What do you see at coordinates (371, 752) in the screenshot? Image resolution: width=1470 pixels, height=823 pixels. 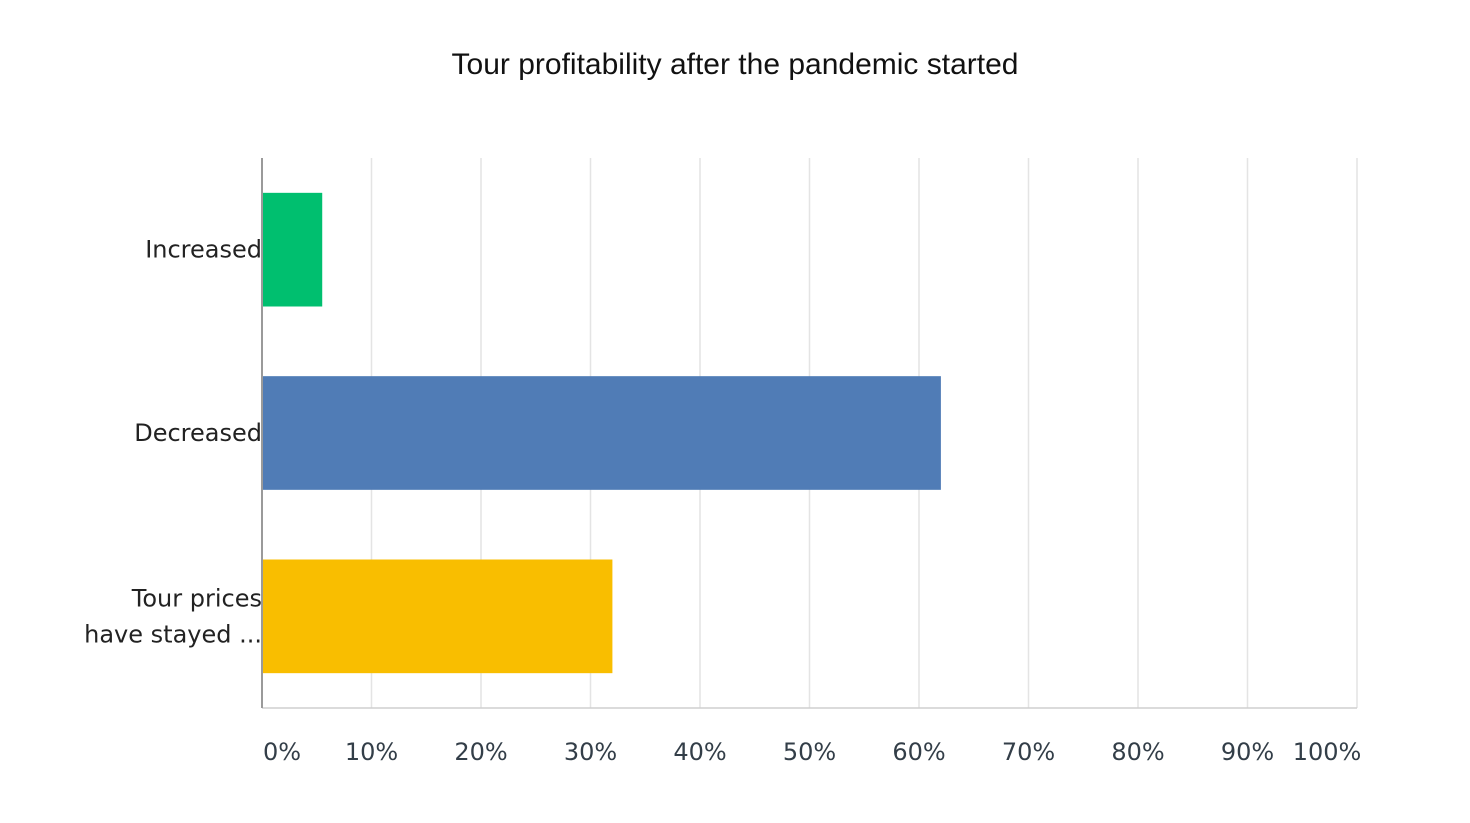 I see `x-tick-label: 10%` at bounding box center [371, 752].